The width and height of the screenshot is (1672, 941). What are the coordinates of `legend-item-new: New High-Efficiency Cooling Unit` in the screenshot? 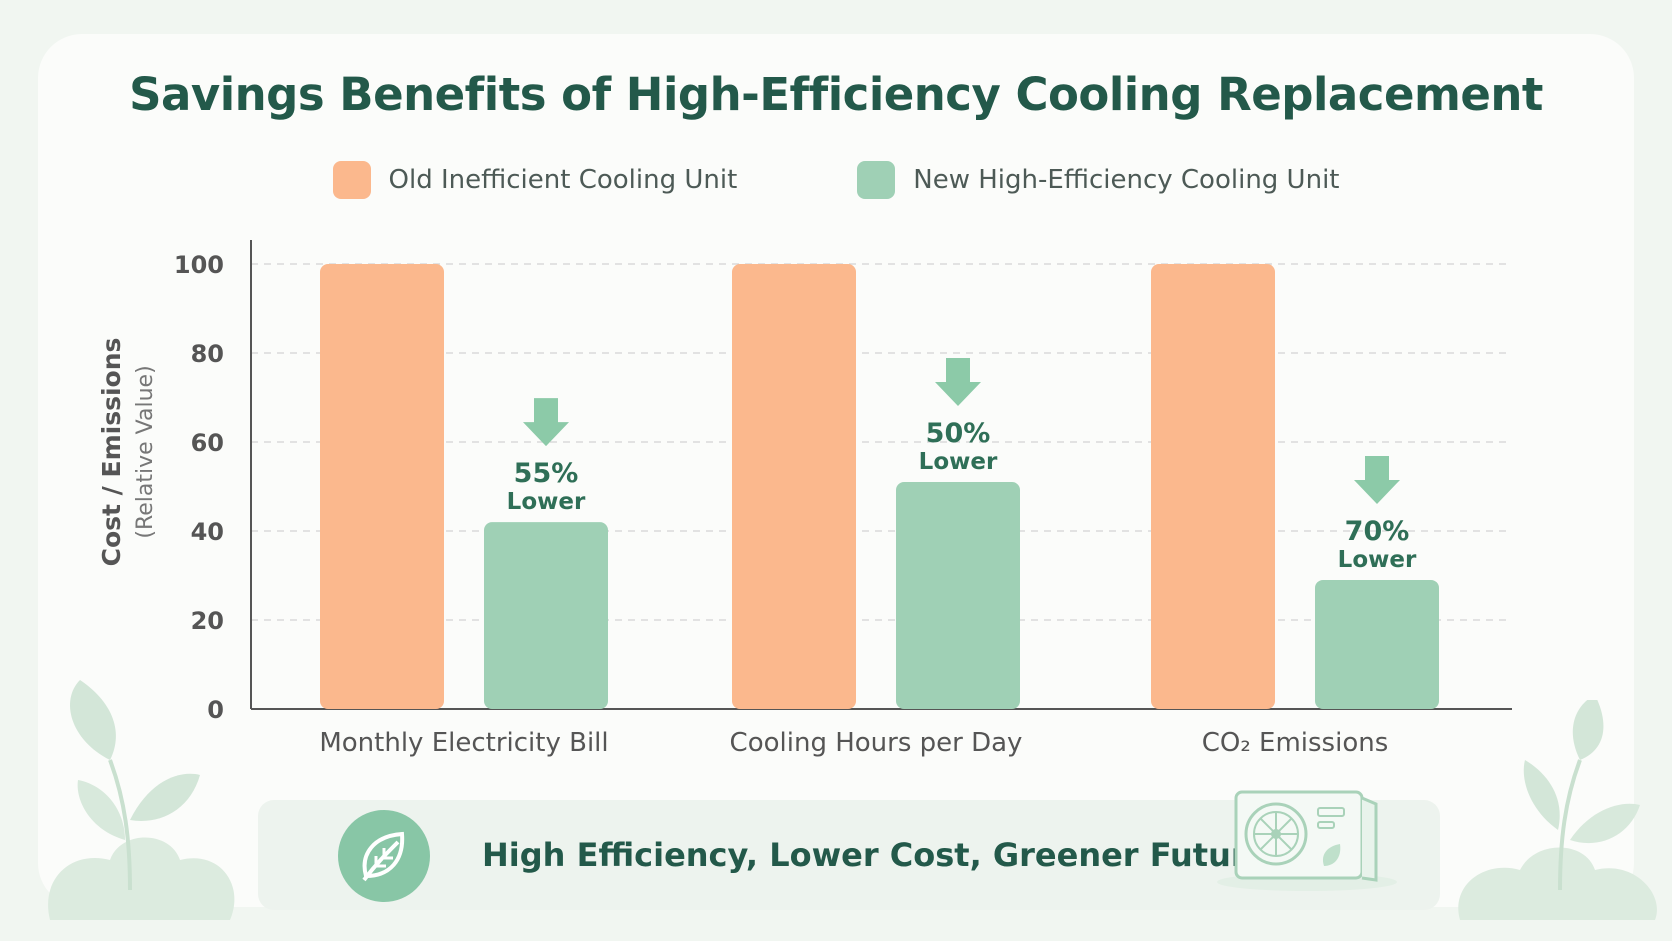 It's located at (1098, 180).